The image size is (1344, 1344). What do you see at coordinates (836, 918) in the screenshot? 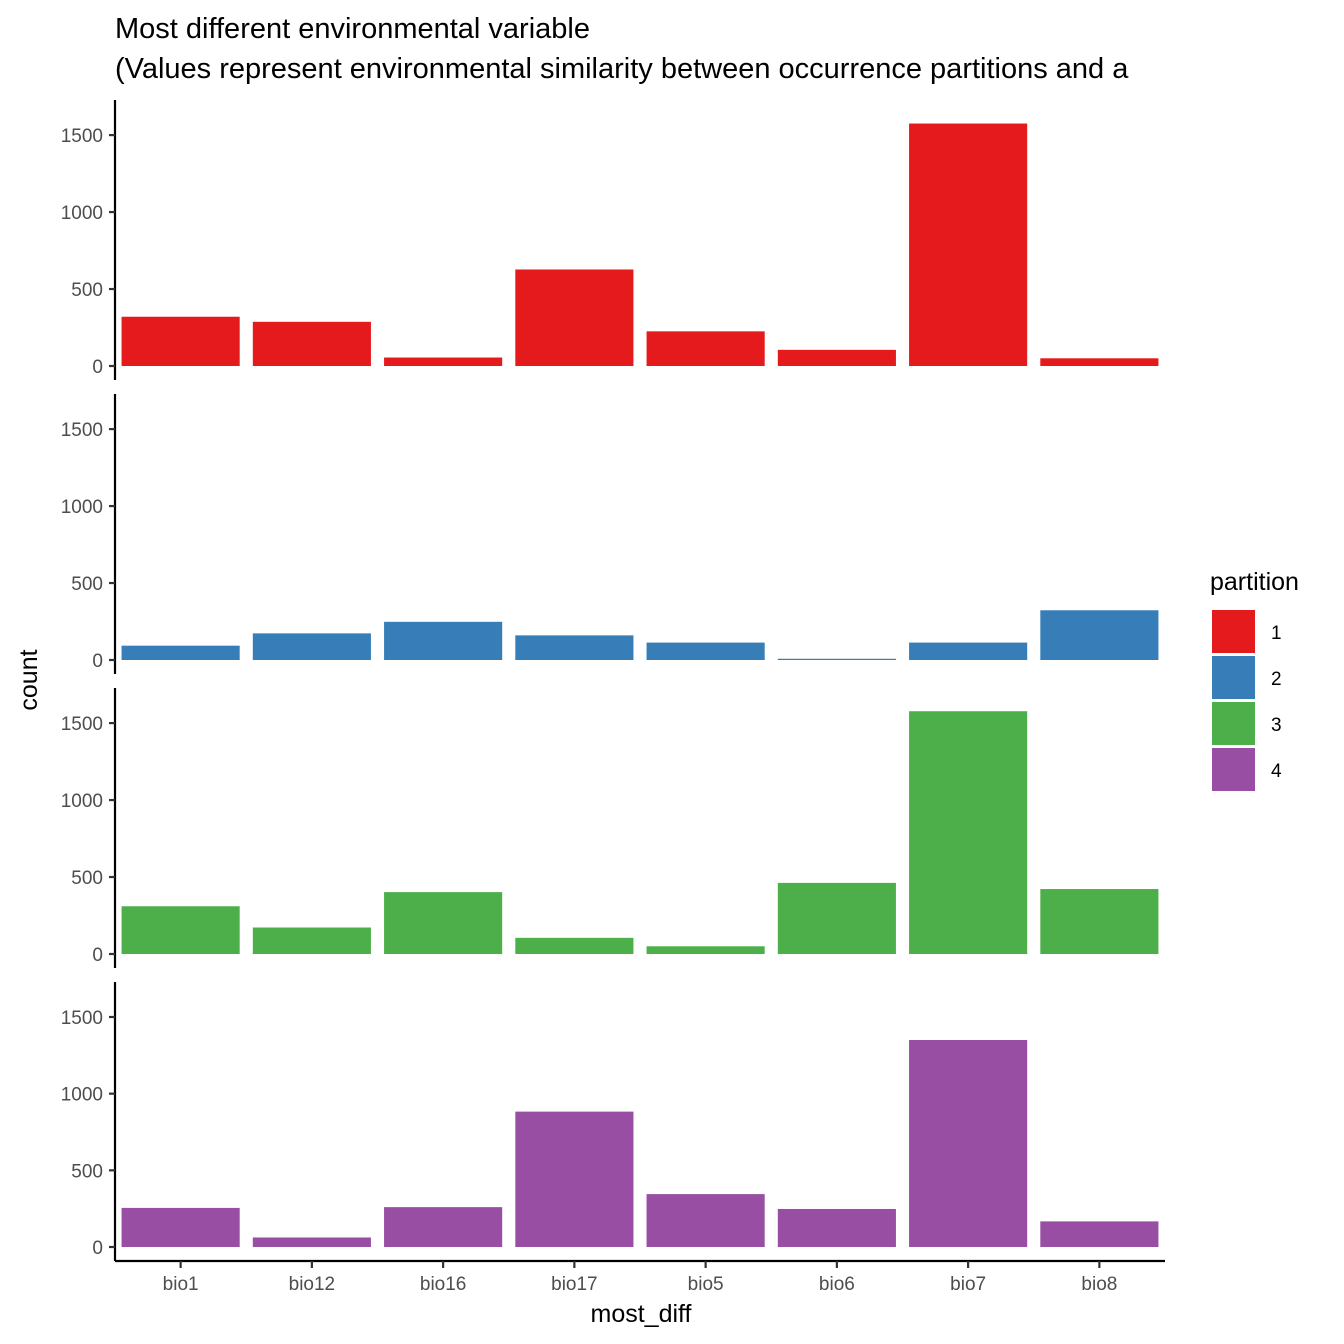
I see `bar-partition-3-bio6` at bounding box center [836, 918].